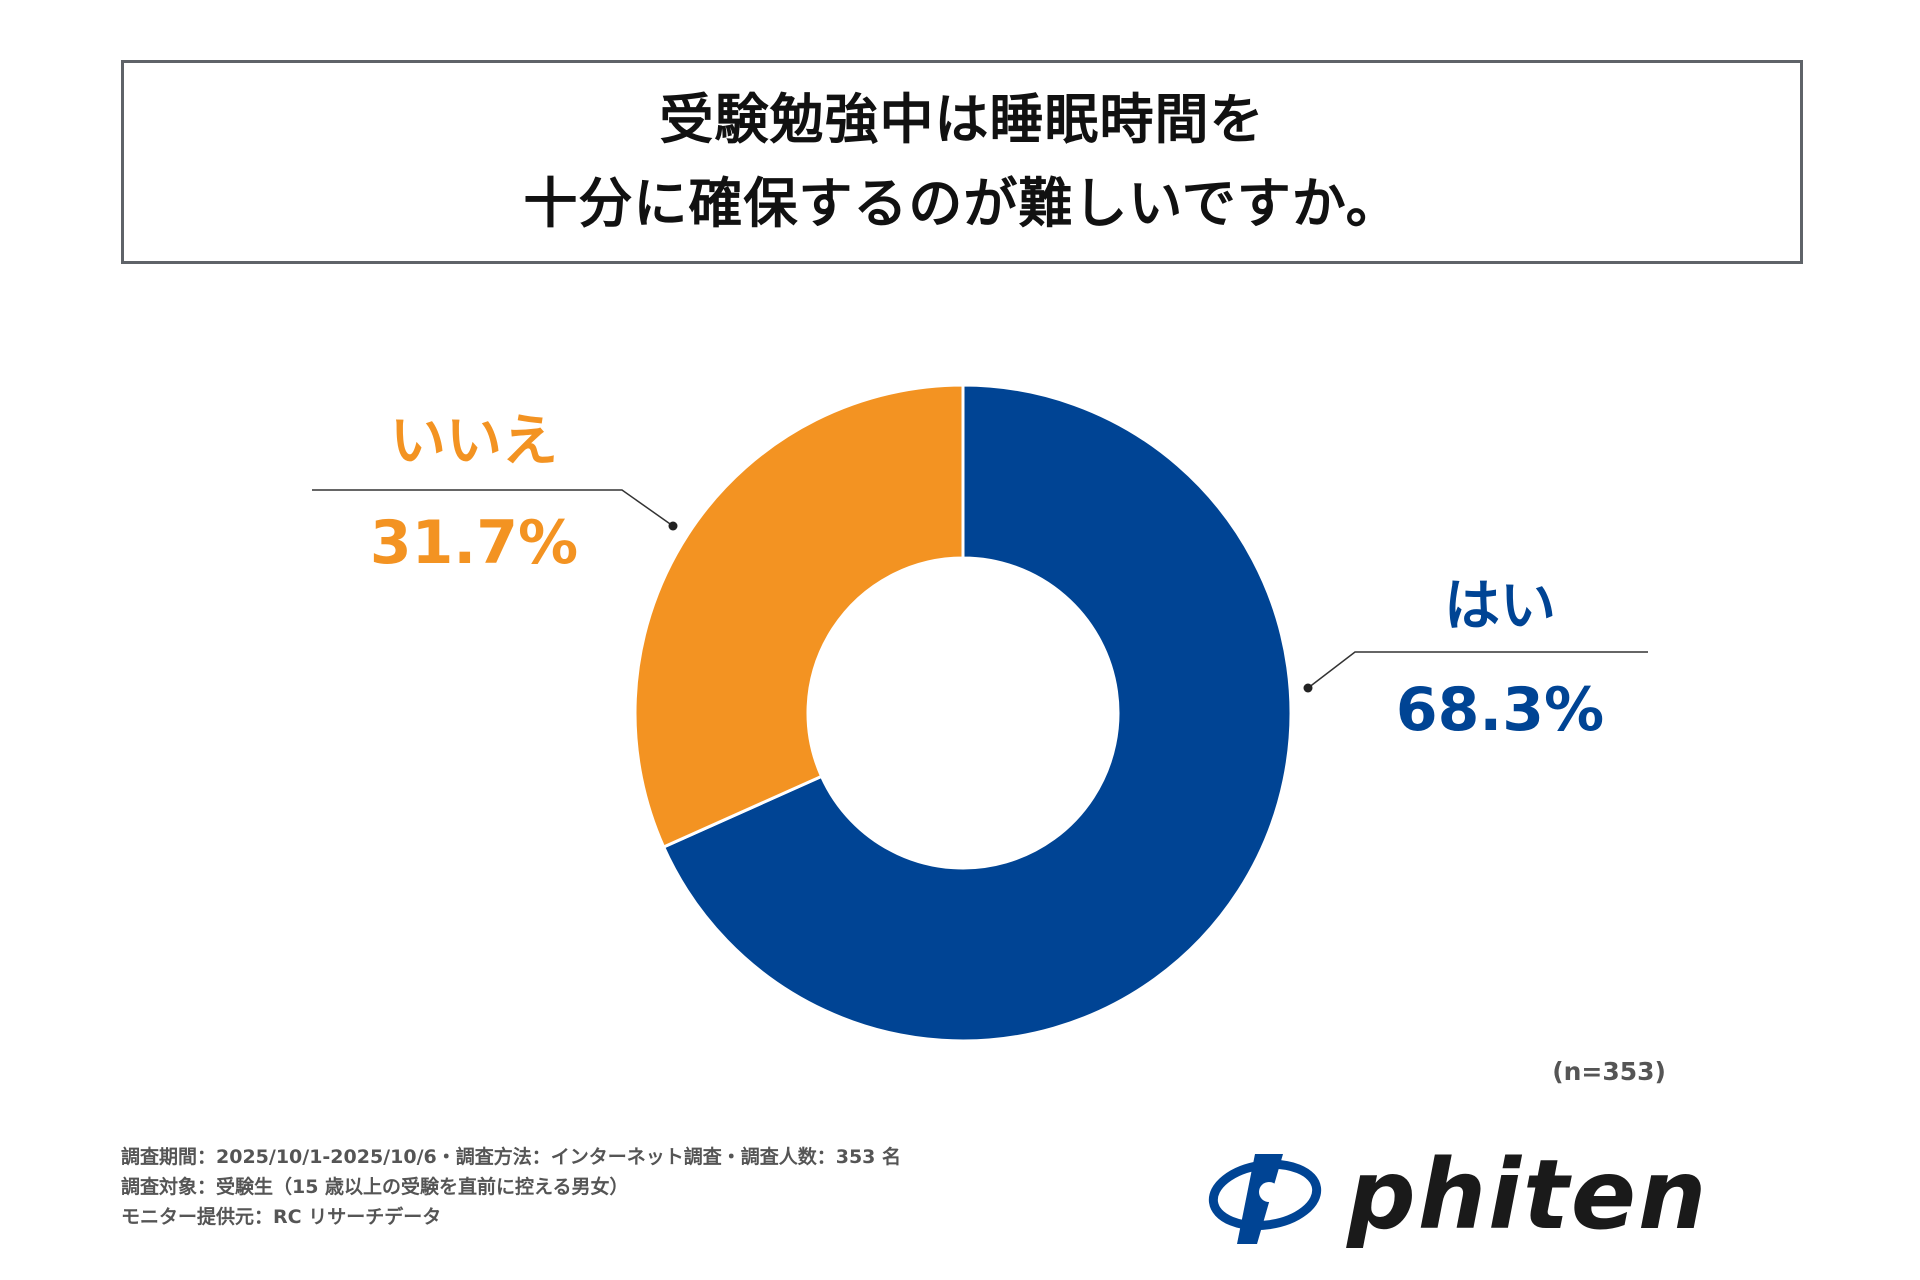 The width and height of the screenshot is (1920, 1280). What do you see at coordinates (1500, 710) in the screenshot?
I see `slice-value-label-0: 68.3%` at bounding box center [1500, 710].